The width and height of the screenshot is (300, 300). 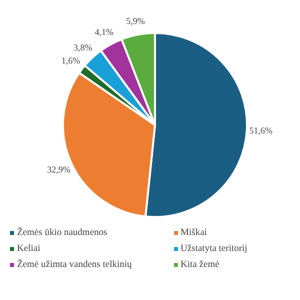 I want to click on data-label: 4,1%, so click(x=104, y=31).